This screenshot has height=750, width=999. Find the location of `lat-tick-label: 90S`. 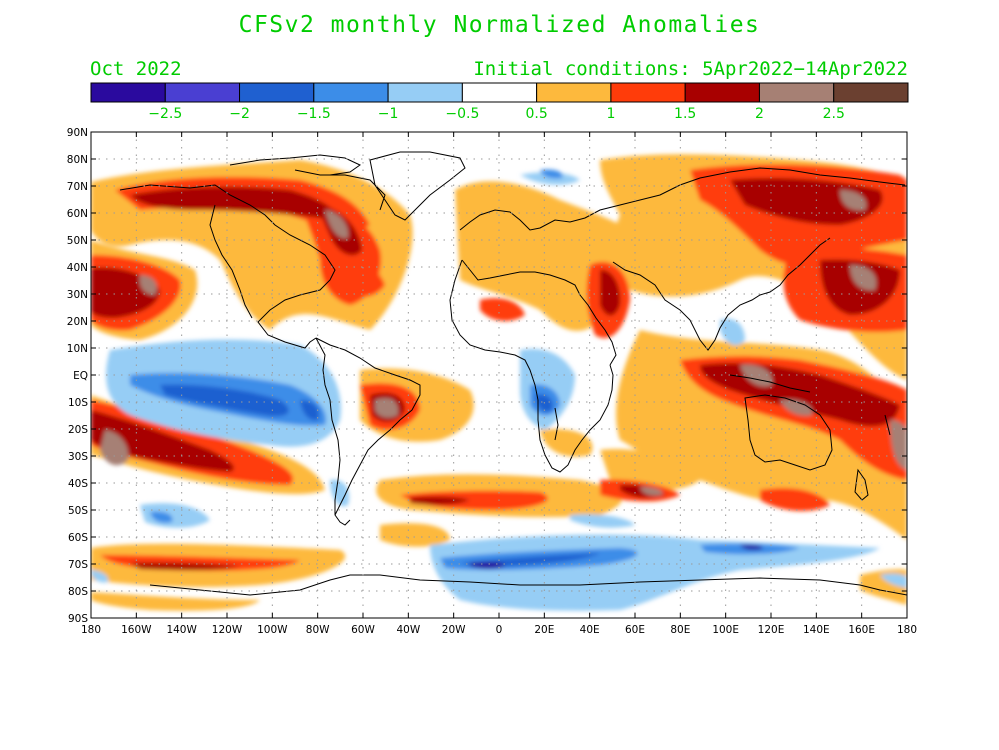

lat-tick-label: 90S is located at coordinates (78, 619).